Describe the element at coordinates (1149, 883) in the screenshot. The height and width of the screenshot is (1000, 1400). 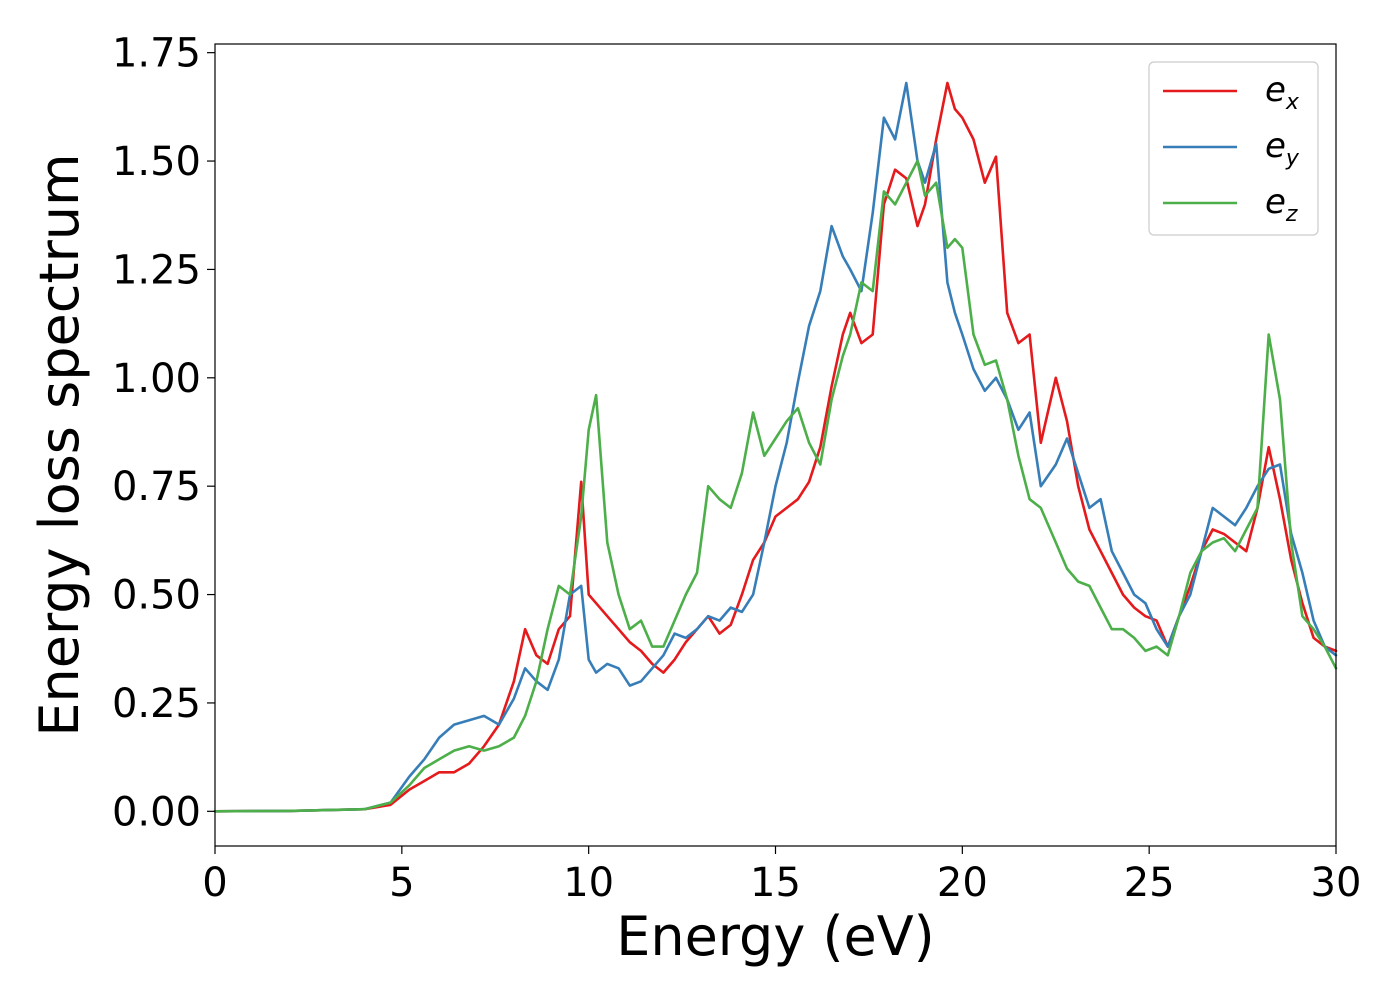
I see `x-tick-label: 25` at that location.